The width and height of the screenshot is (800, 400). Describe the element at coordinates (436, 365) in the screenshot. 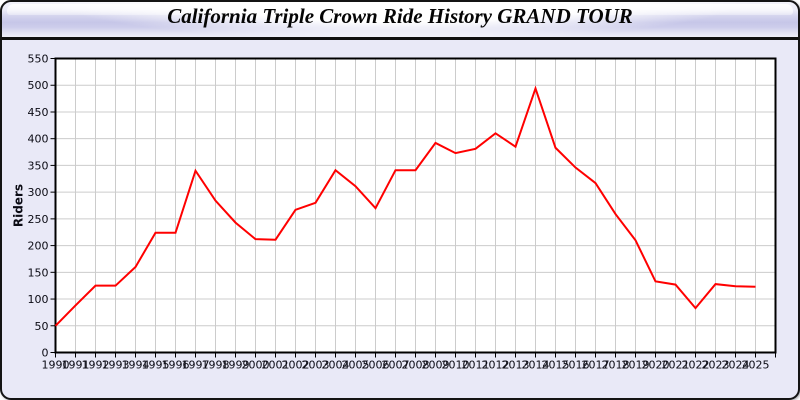

I see `x-tick-label: 2009` at that location.